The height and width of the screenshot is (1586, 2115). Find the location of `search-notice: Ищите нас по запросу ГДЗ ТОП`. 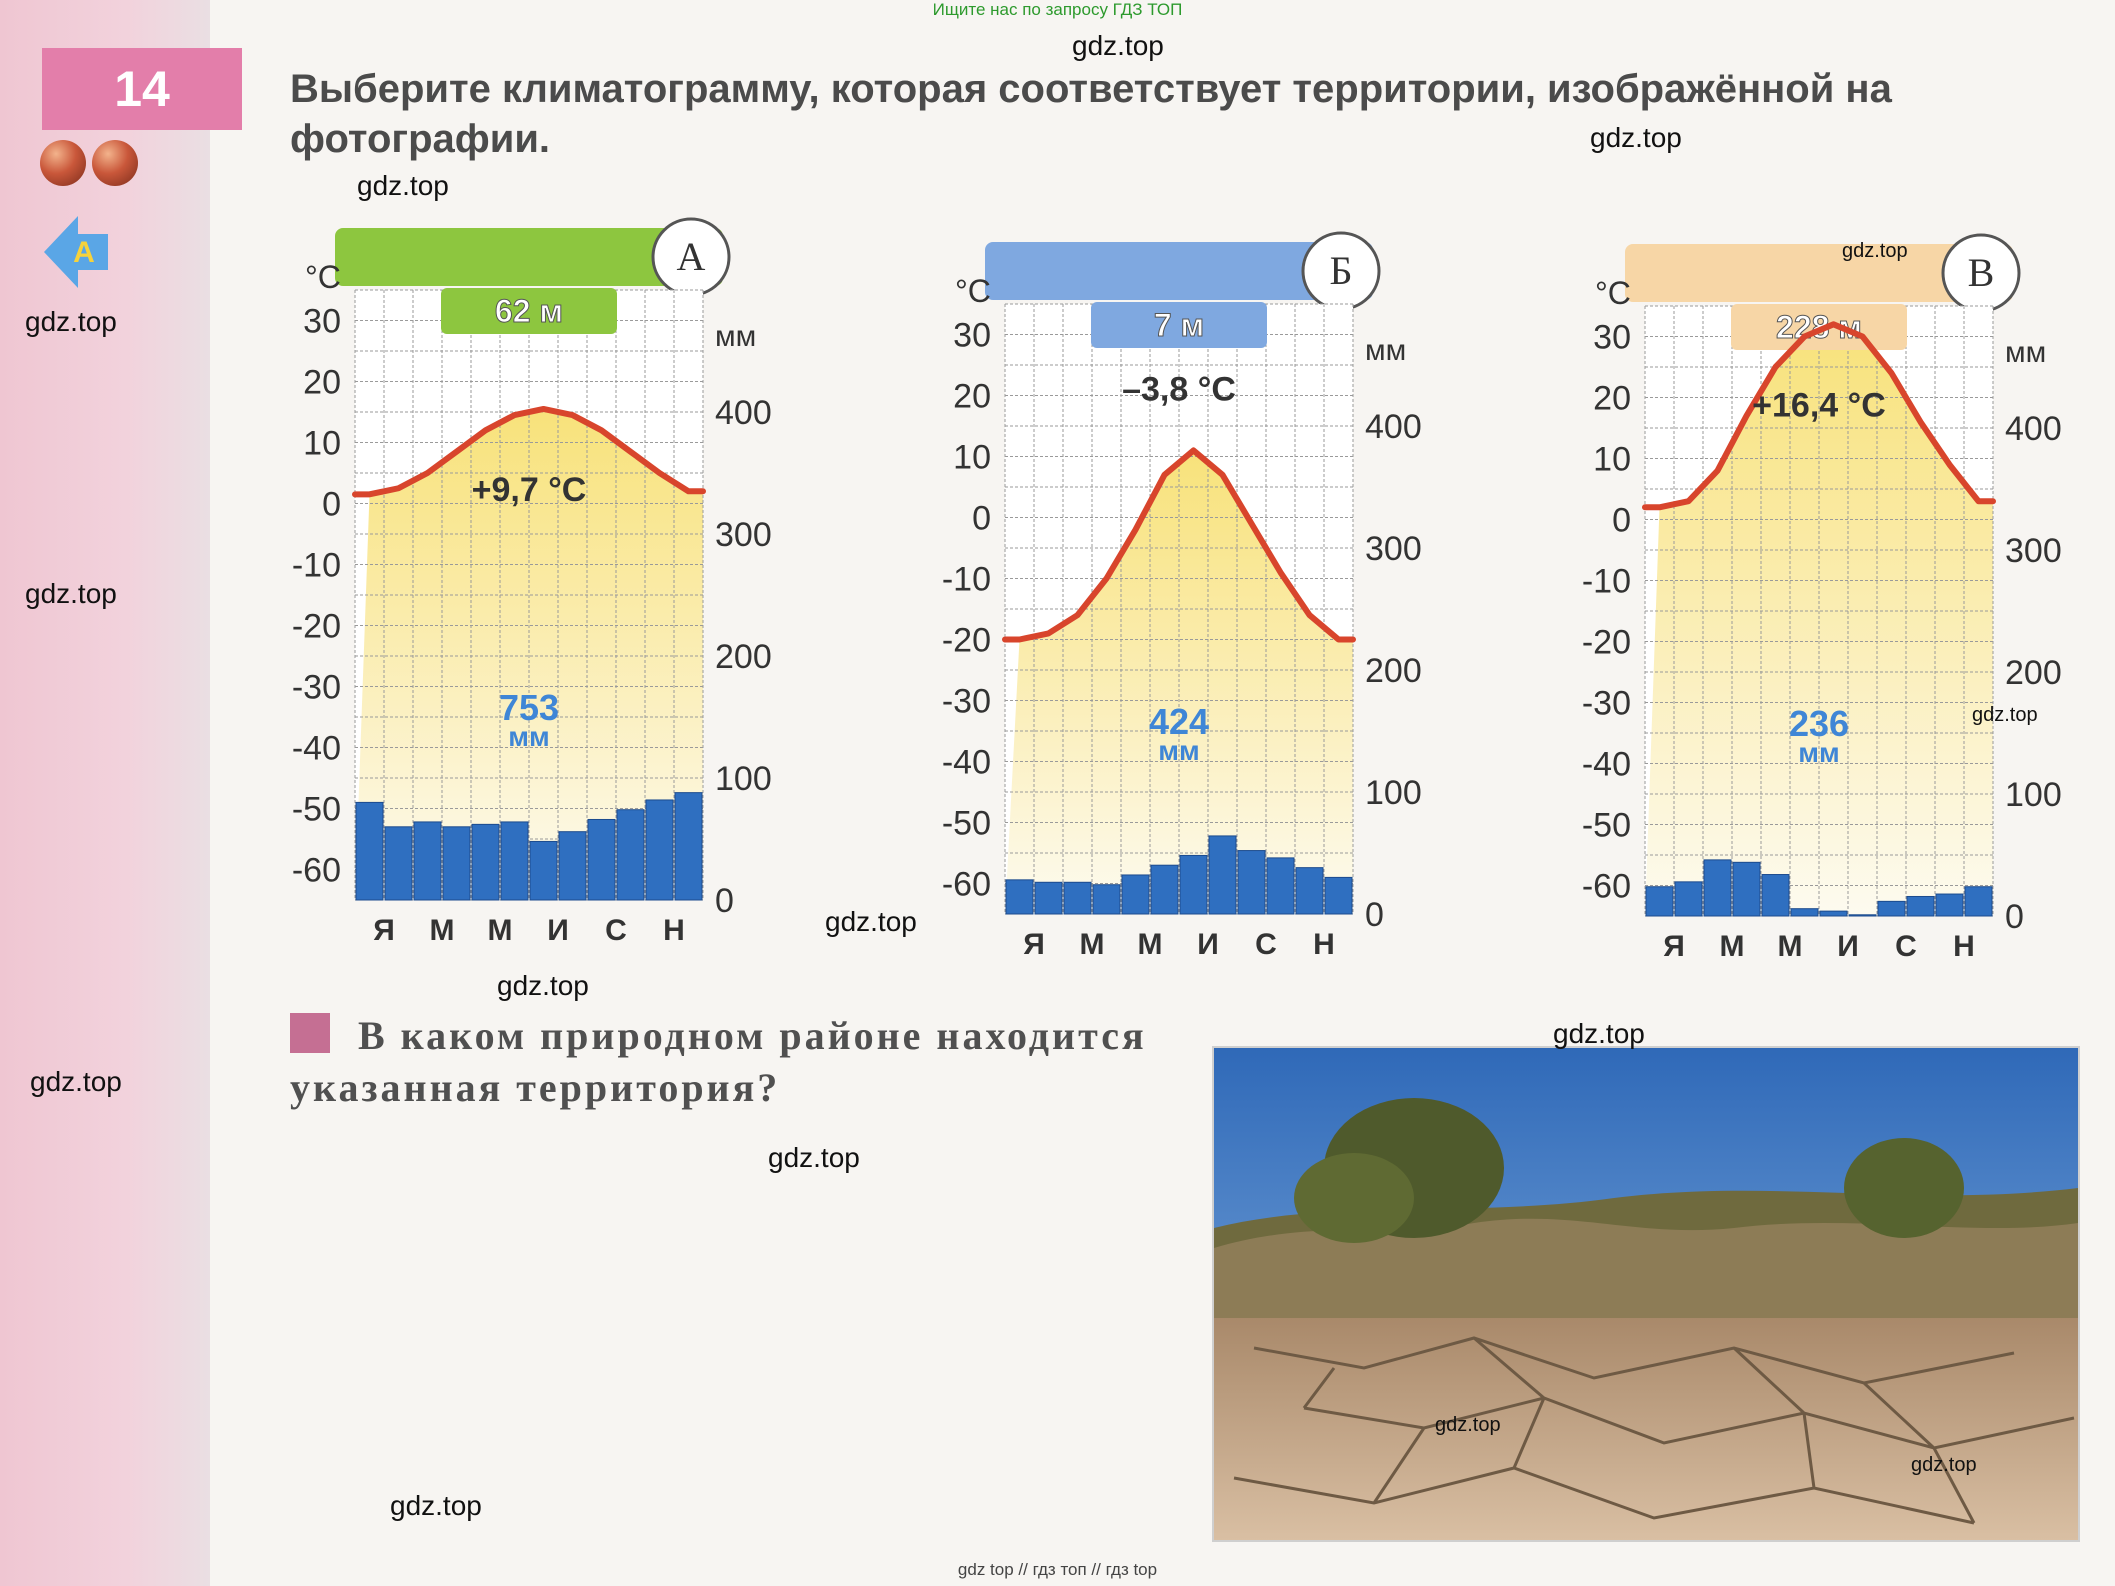

search-notice: Ищите нас по запросу ГДЗ ТОП is located at coordinates (1057, 9).